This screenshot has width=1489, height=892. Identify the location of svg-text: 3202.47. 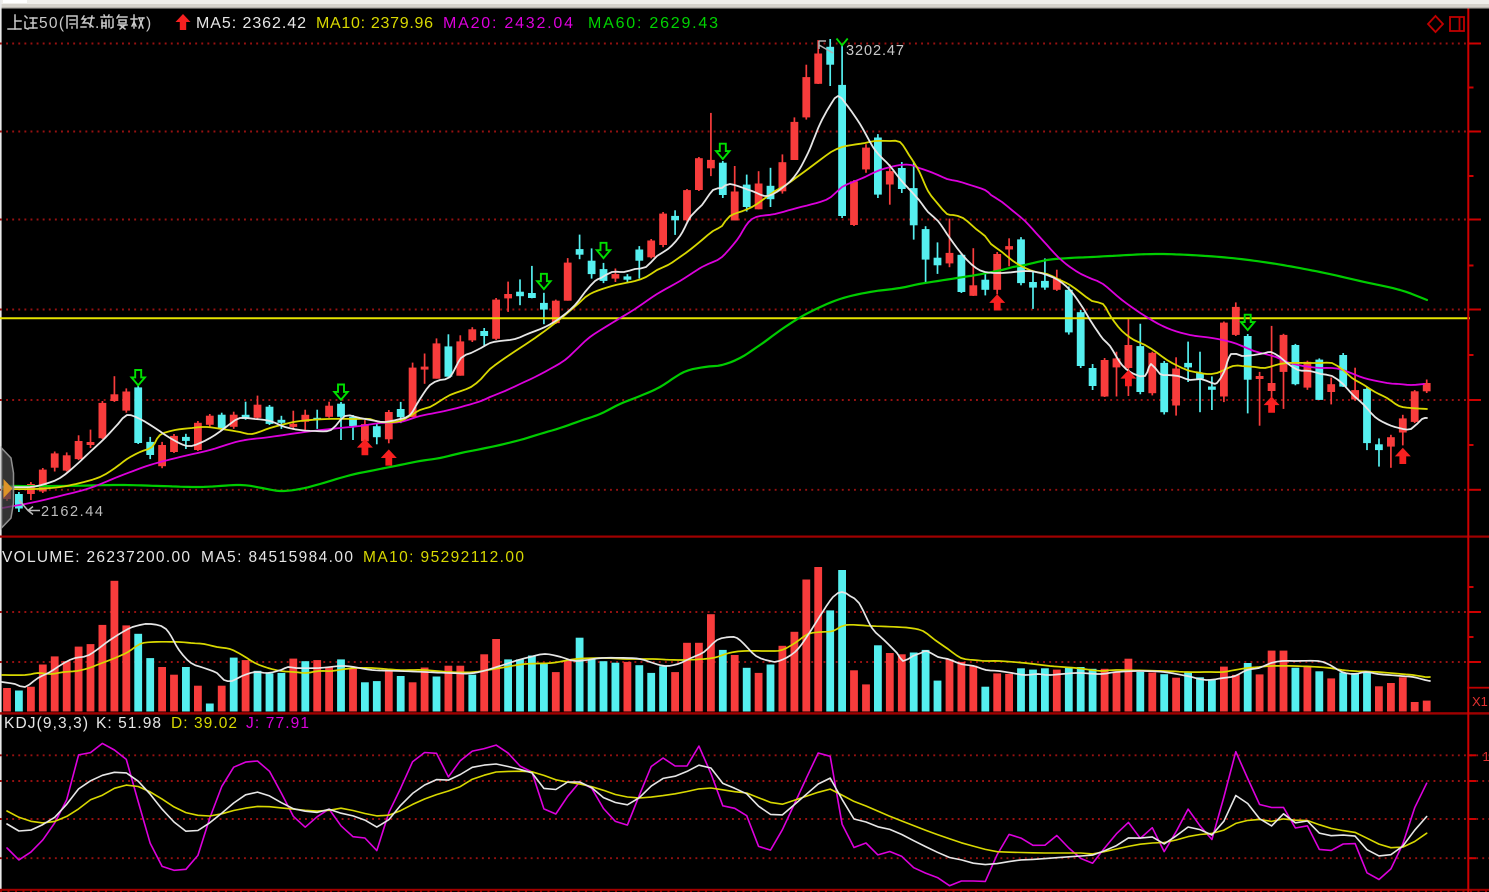
(875, 51).